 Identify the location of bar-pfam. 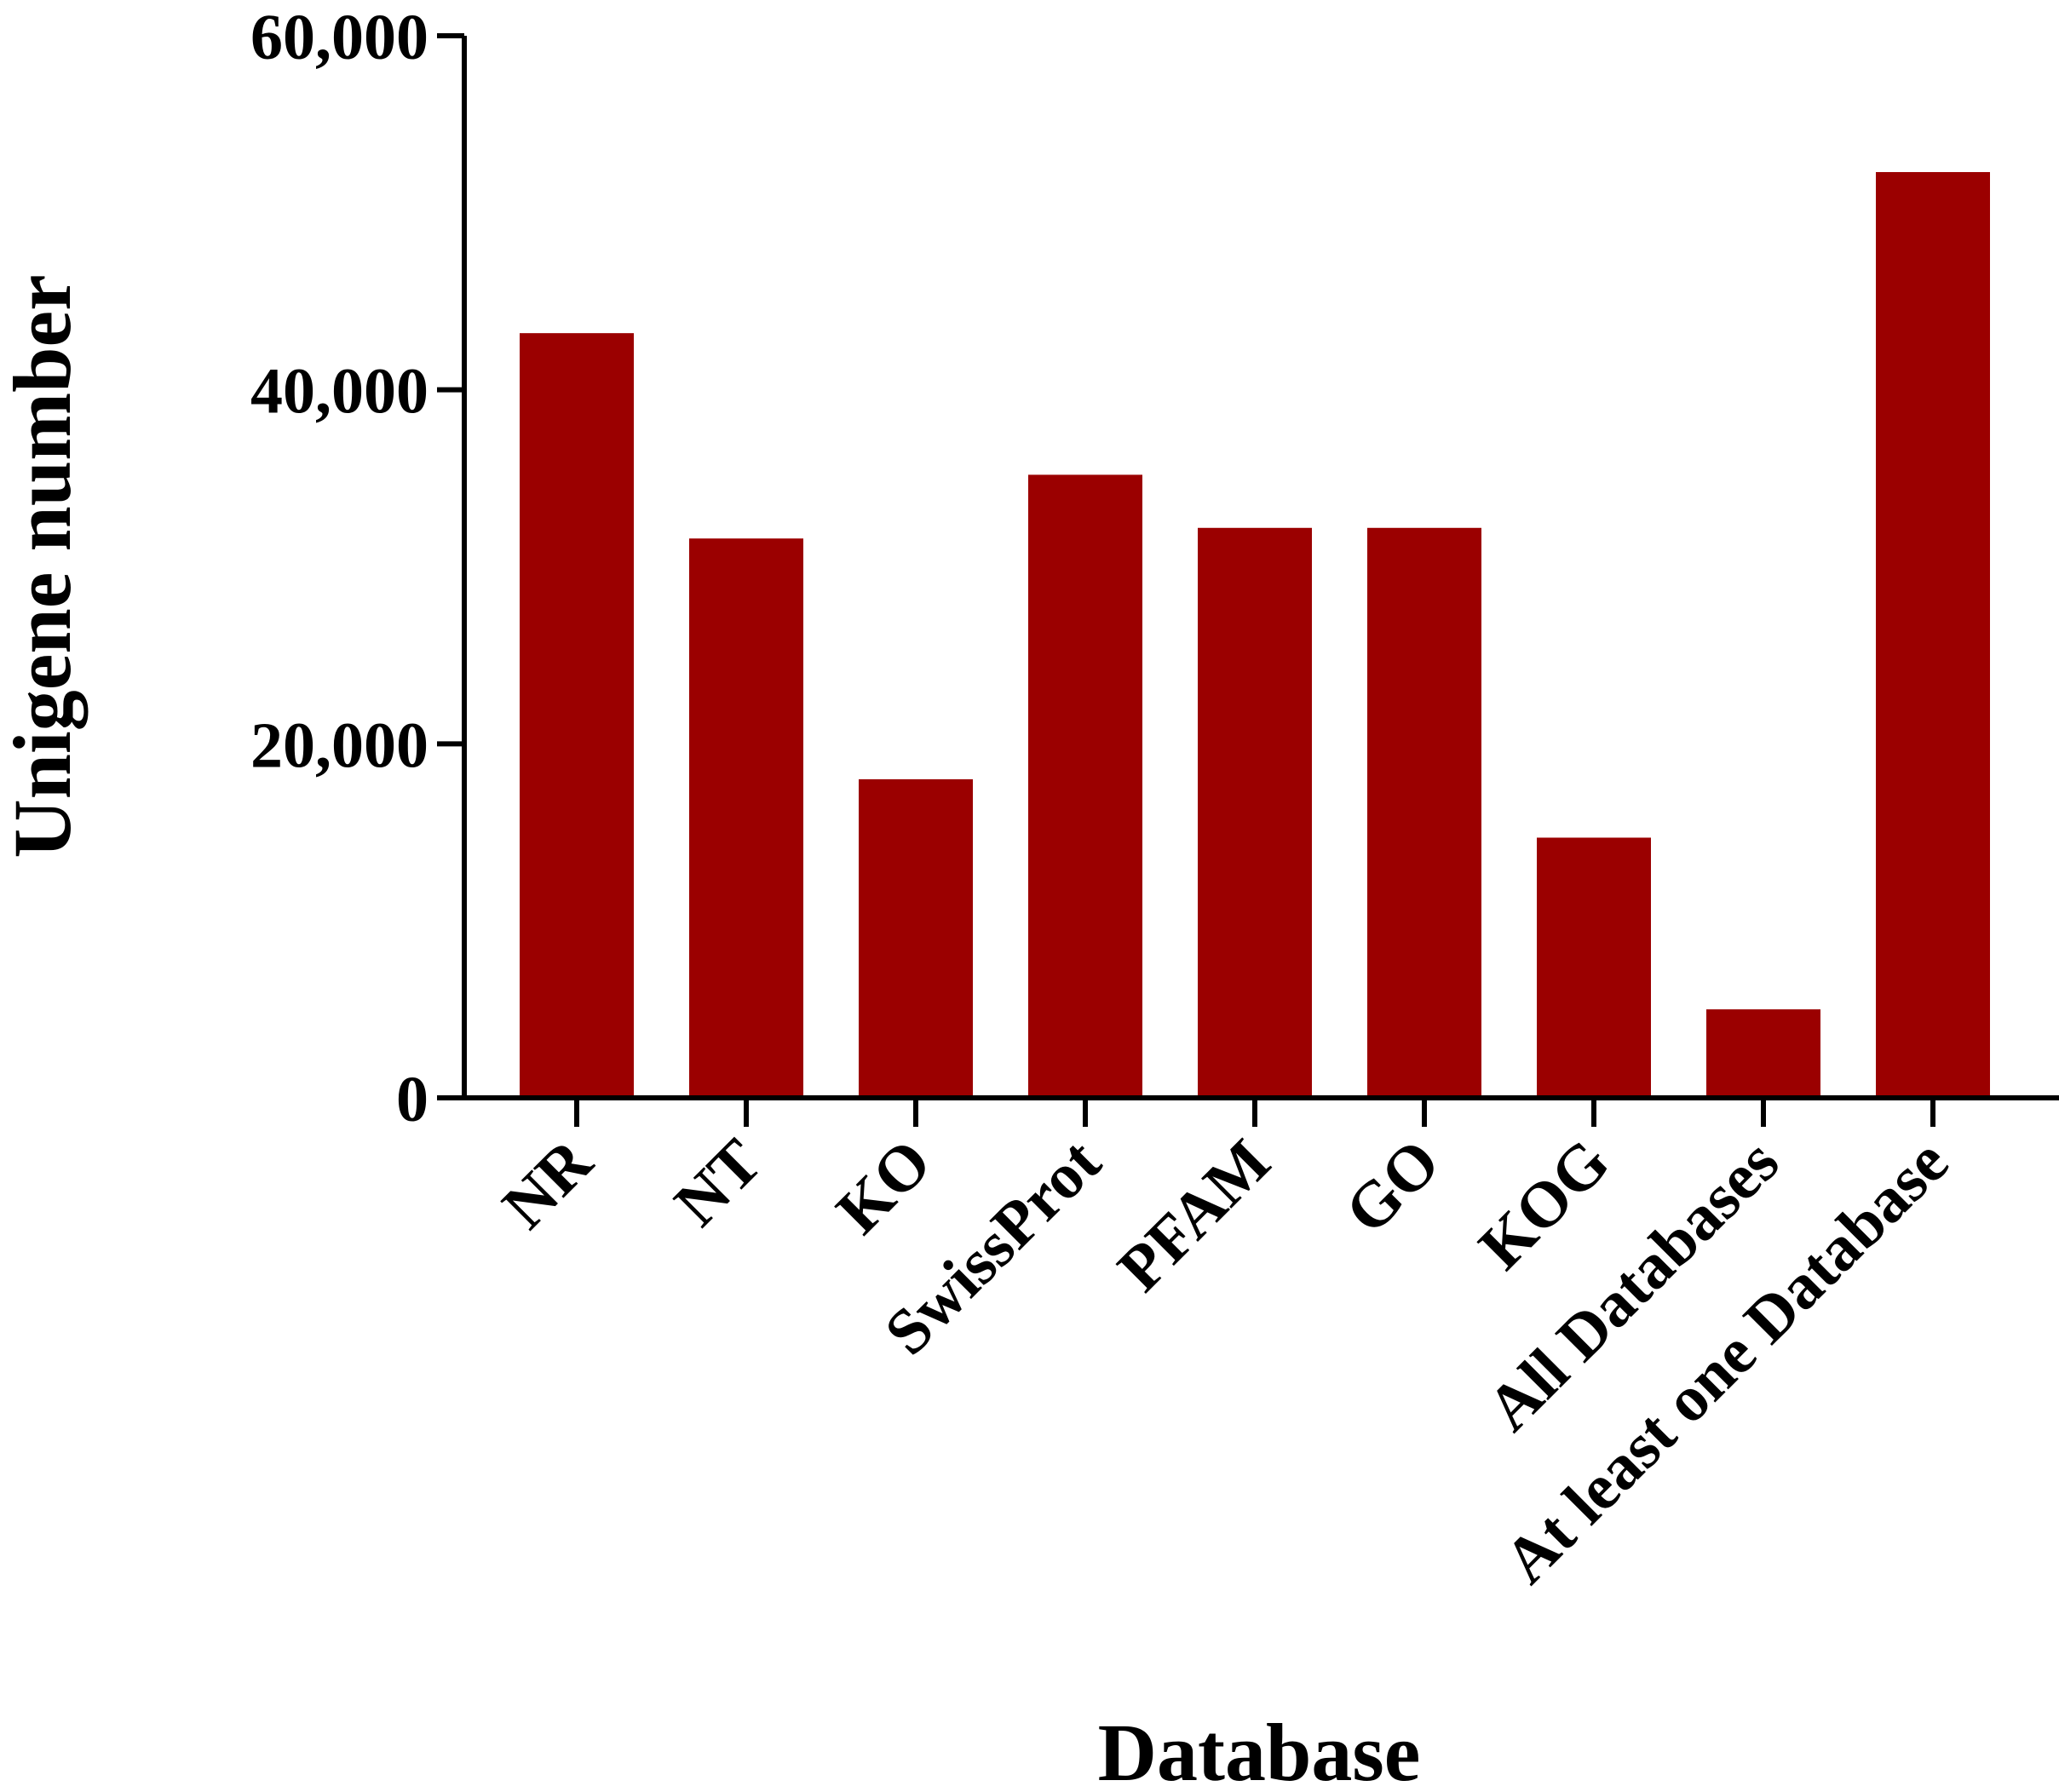
(1255, 812).